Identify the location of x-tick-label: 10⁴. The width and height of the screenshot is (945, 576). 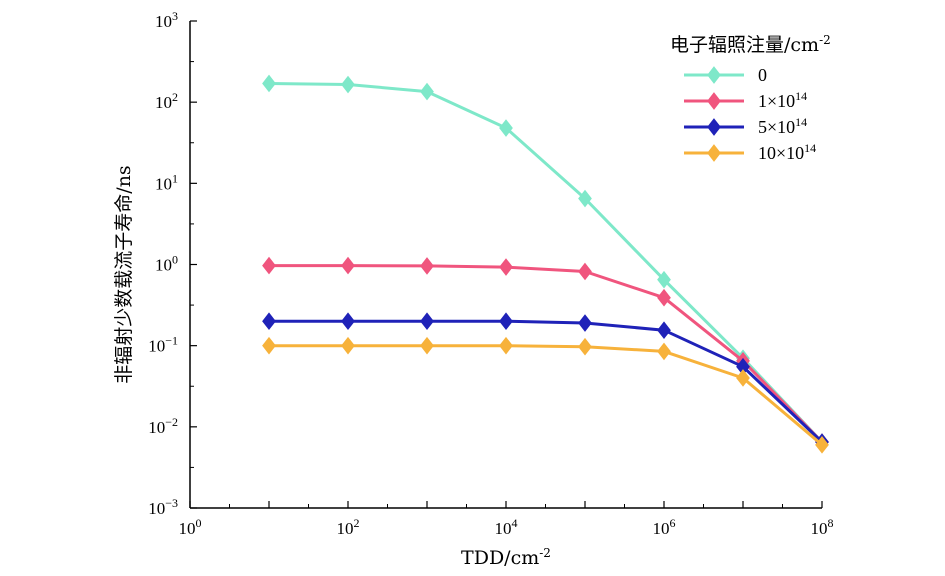
(506, 527).